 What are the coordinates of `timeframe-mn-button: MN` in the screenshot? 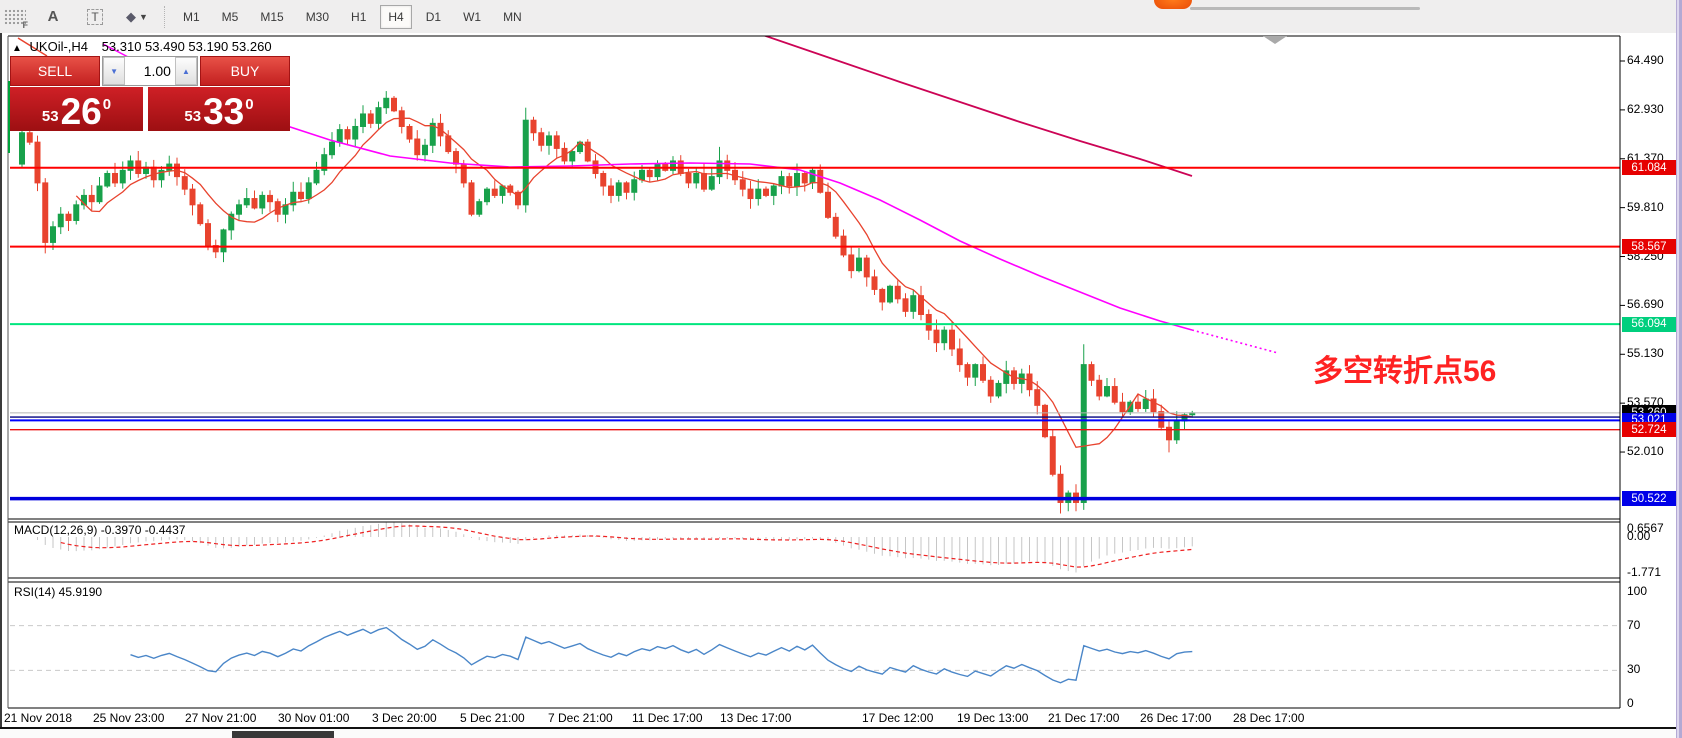 It's located at (512, 16).